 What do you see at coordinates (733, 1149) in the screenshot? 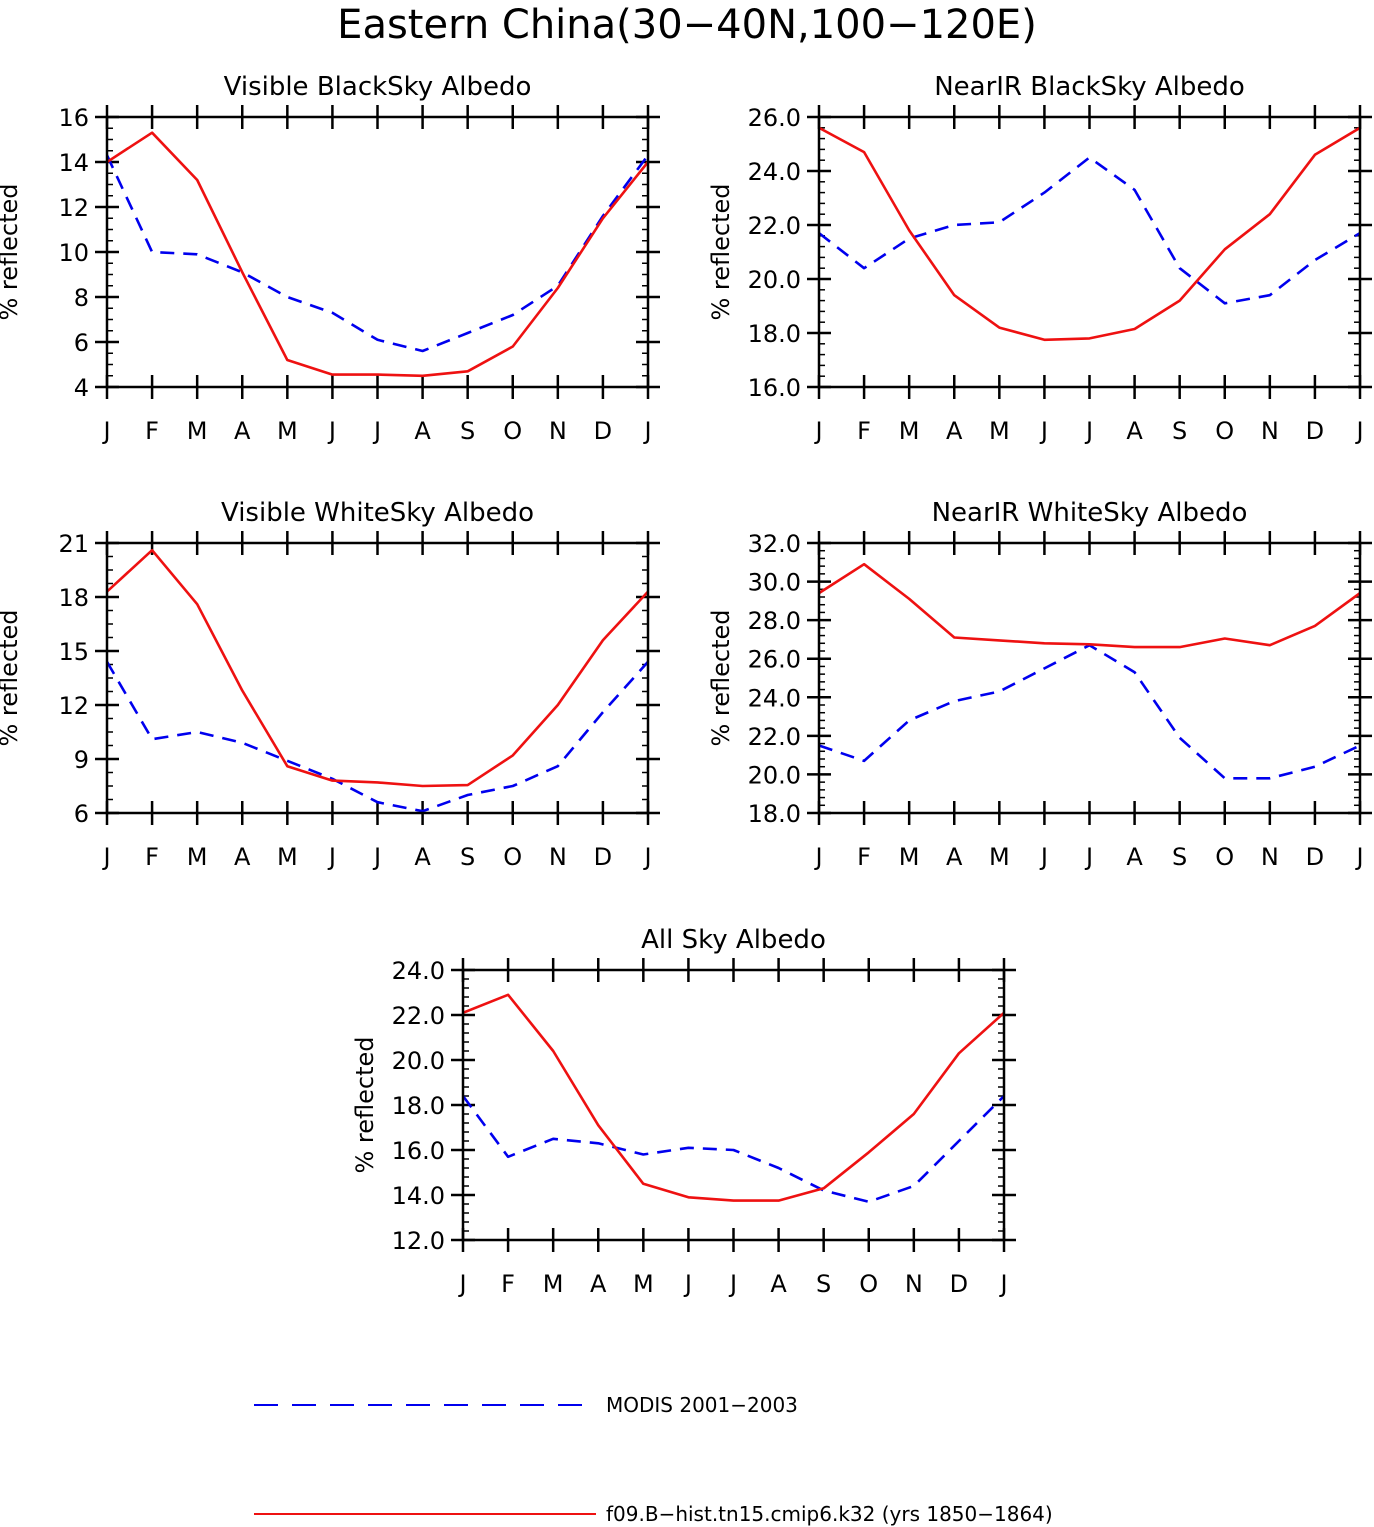
I see `all-sky-series-modis` at bounding box center [733, 1149].